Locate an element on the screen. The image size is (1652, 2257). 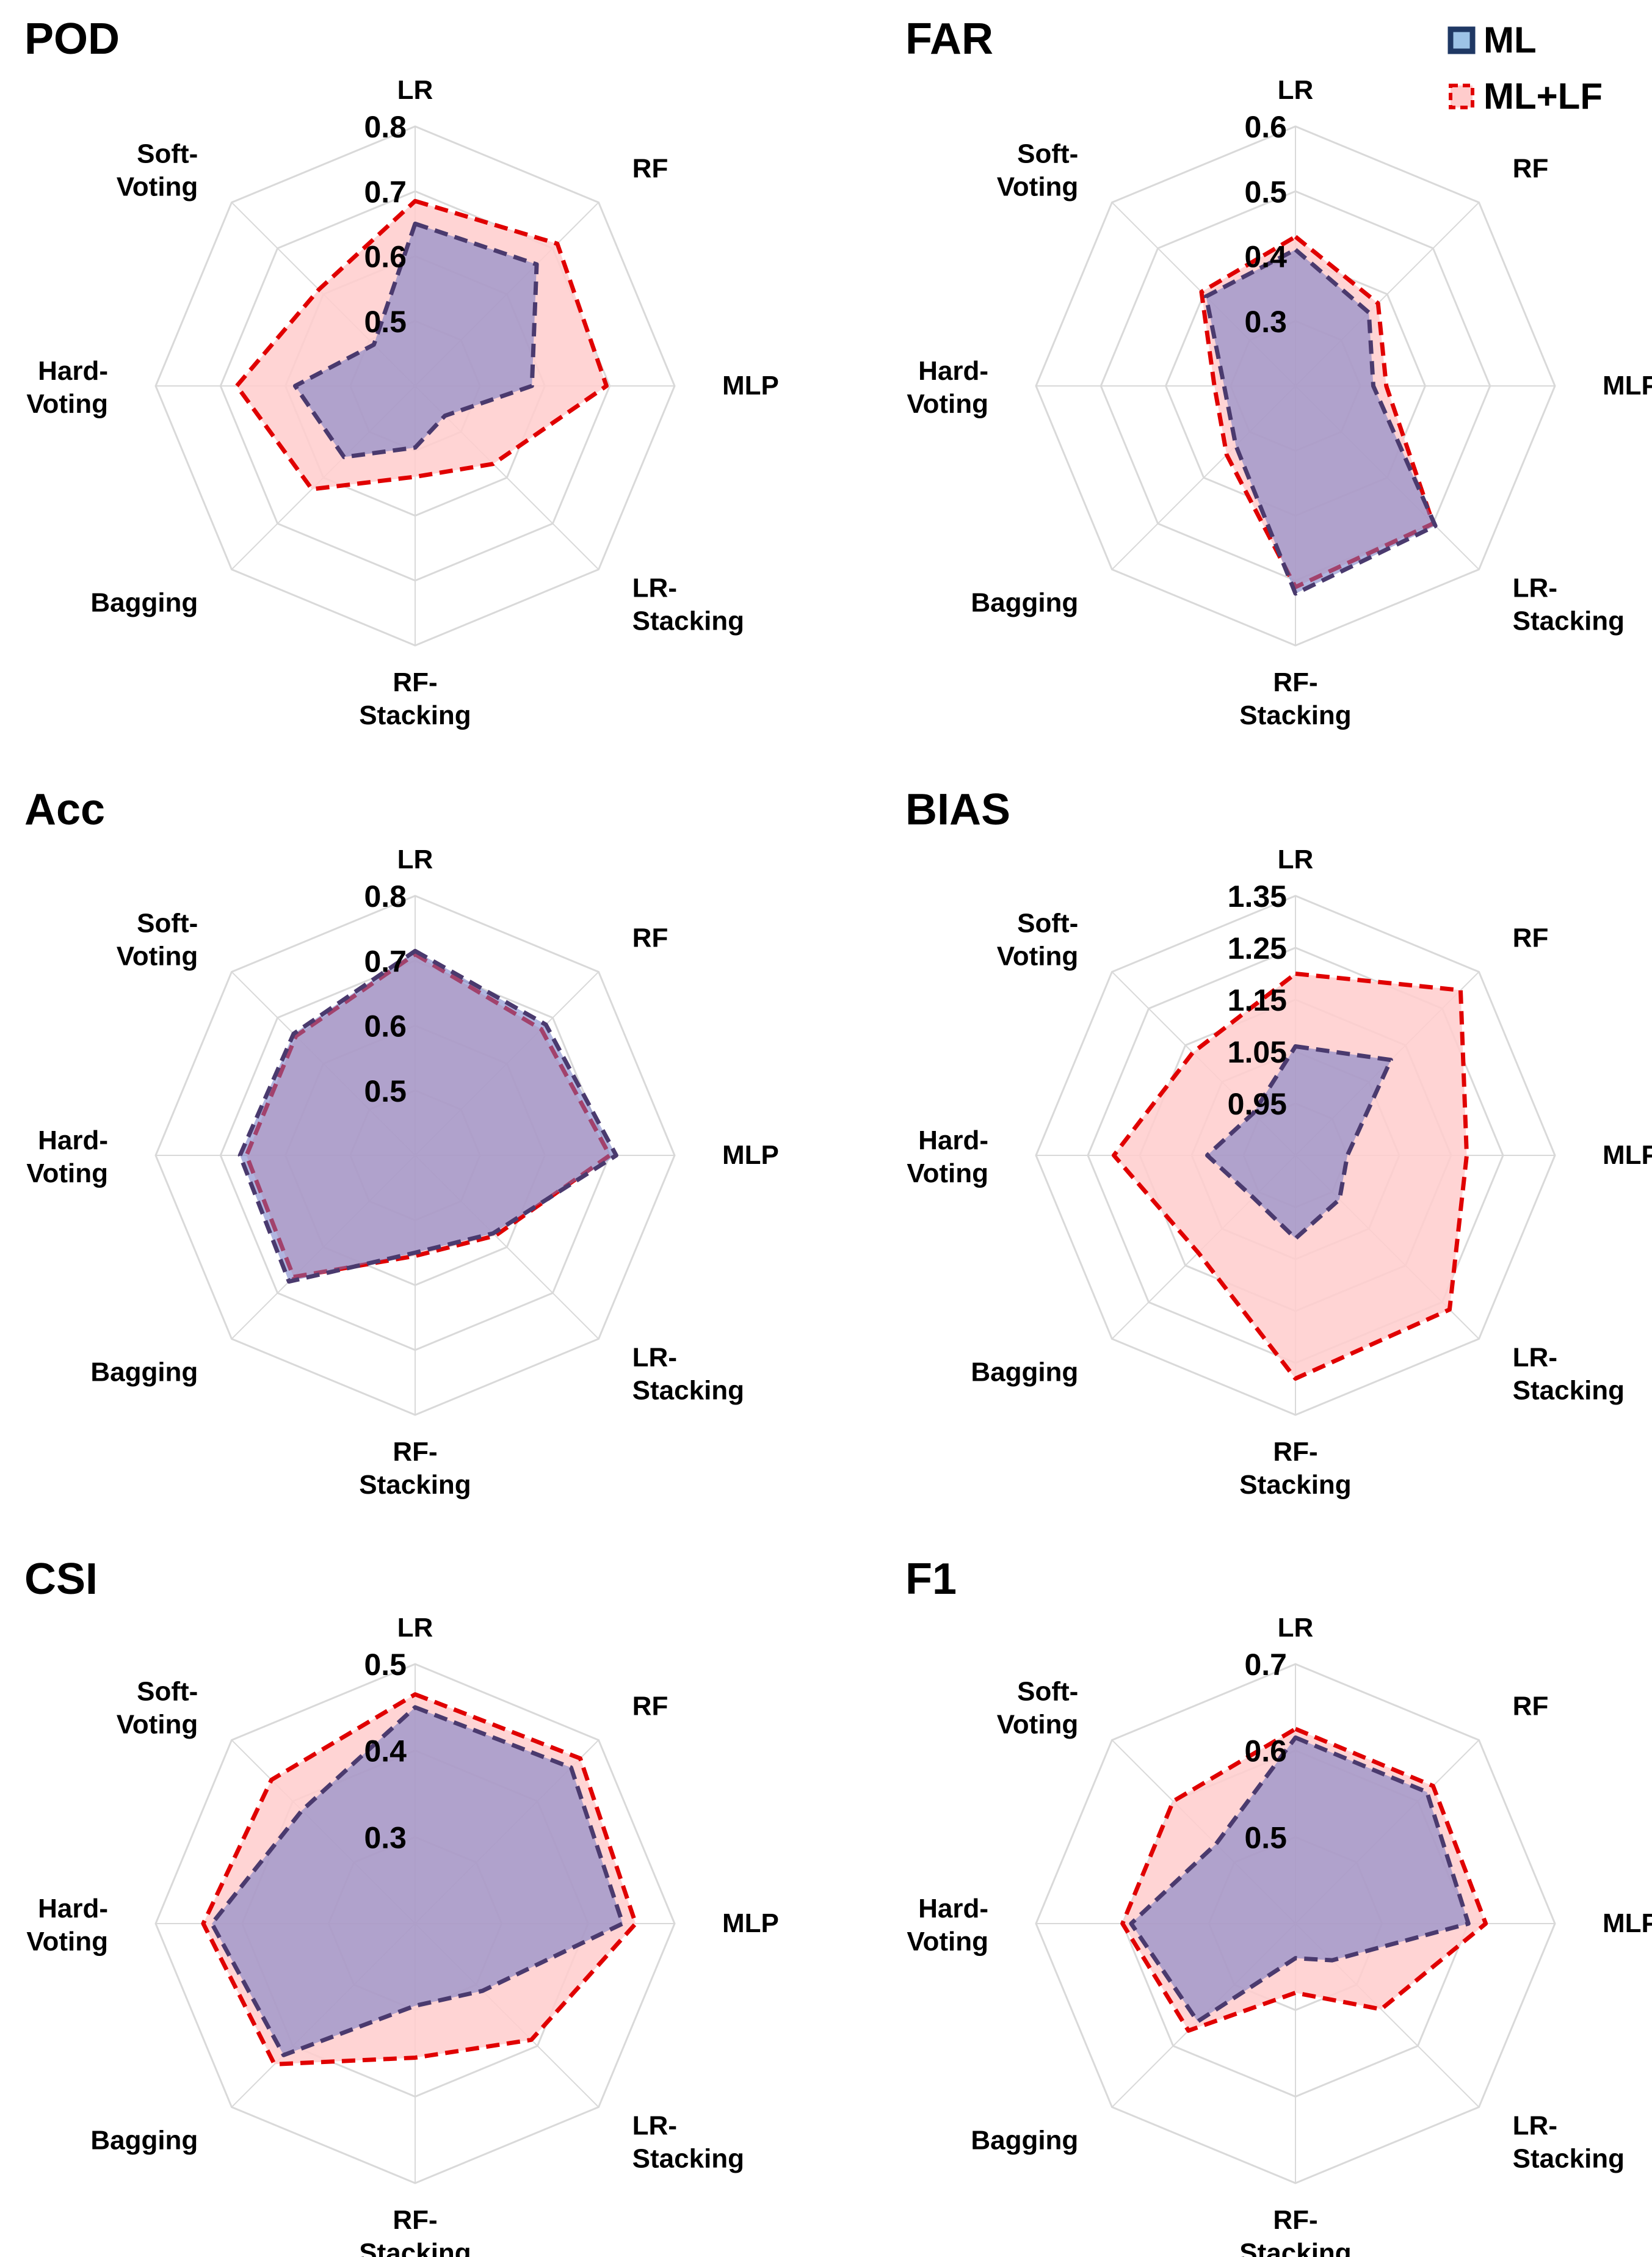
panel-title-f1: F1 is located at coordinates (931, 1579).